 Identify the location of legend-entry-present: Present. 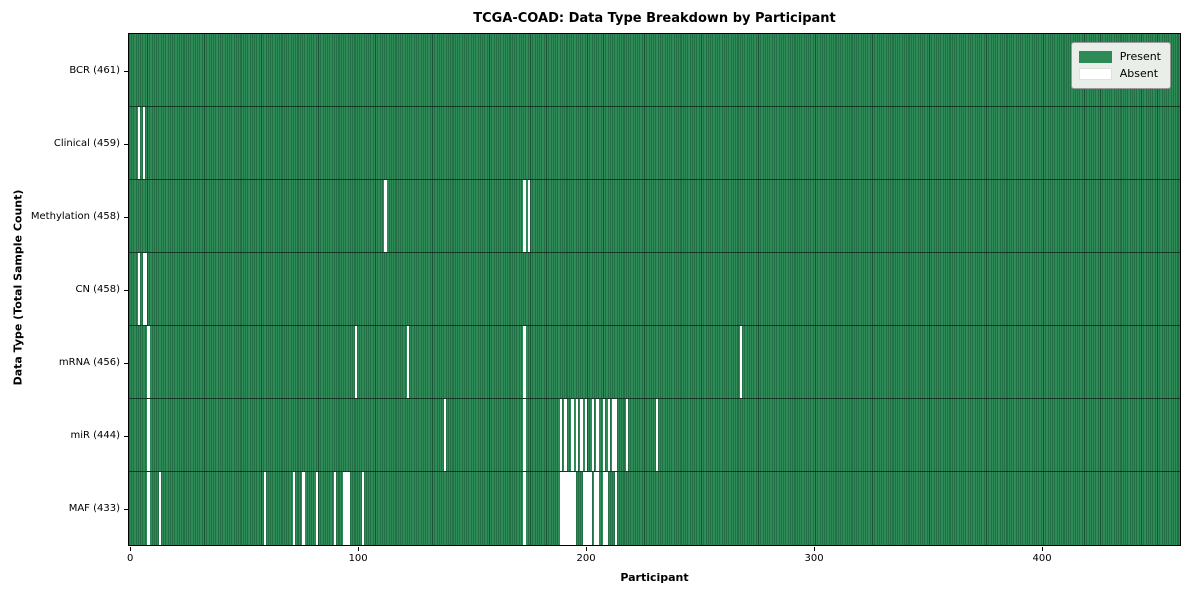
(1119, 56).